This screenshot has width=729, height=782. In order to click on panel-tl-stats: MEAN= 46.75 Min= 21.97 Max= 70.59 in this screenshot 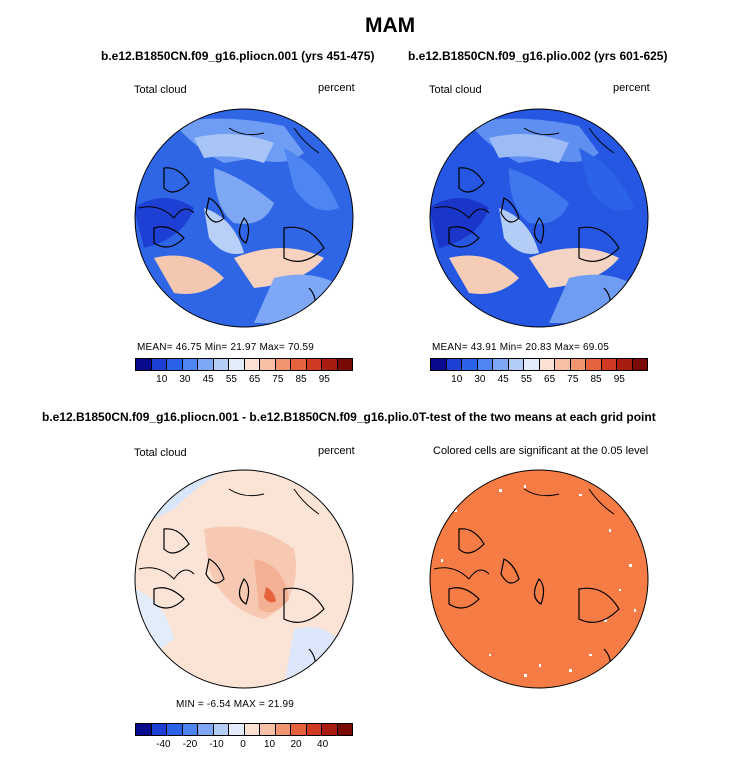, I will do `click(225, 347)`.